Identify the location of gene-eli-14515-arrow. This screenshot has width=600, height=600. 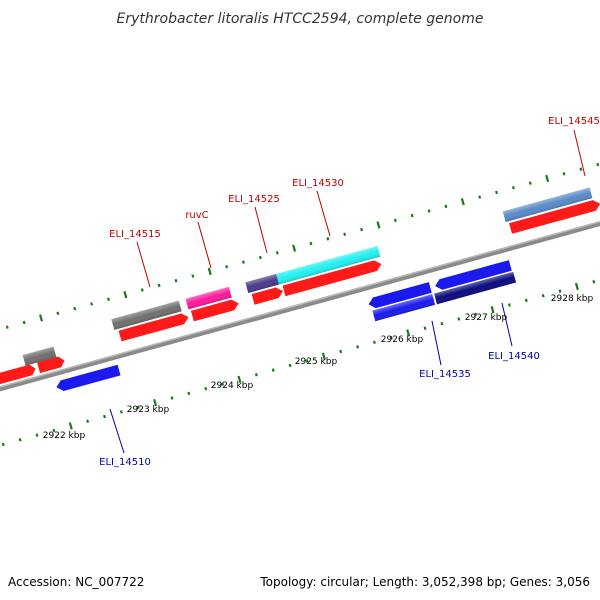
(153, 327).